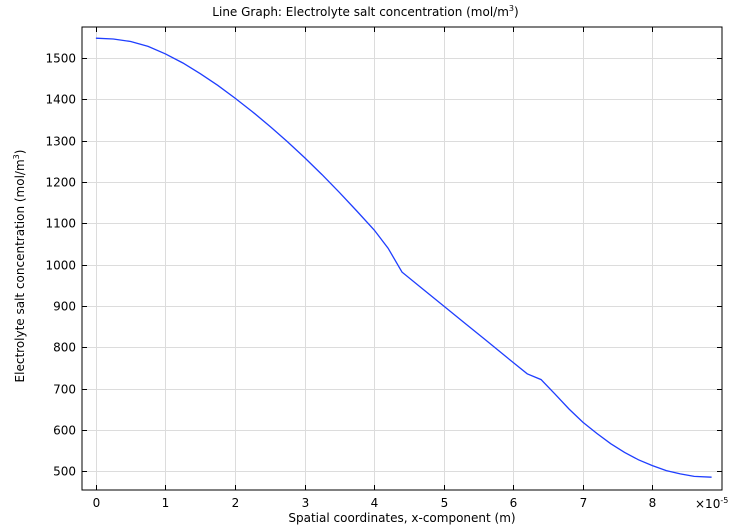 The height and width of the screenshot is (530, 731). I want to click on x-tick-label: 5, so click(445, 503).